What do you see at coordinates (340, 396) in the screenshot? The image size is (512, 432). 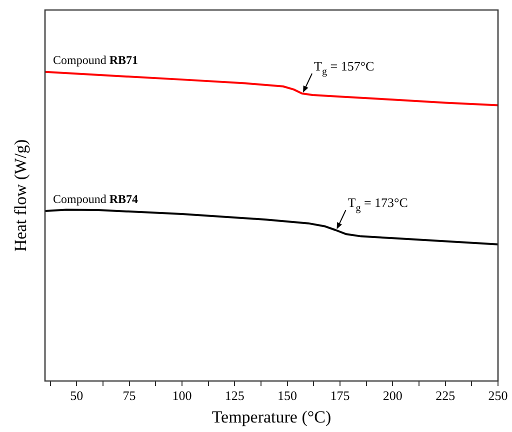 I see `x-tick-label: 175` at bounding box center [340, 396].